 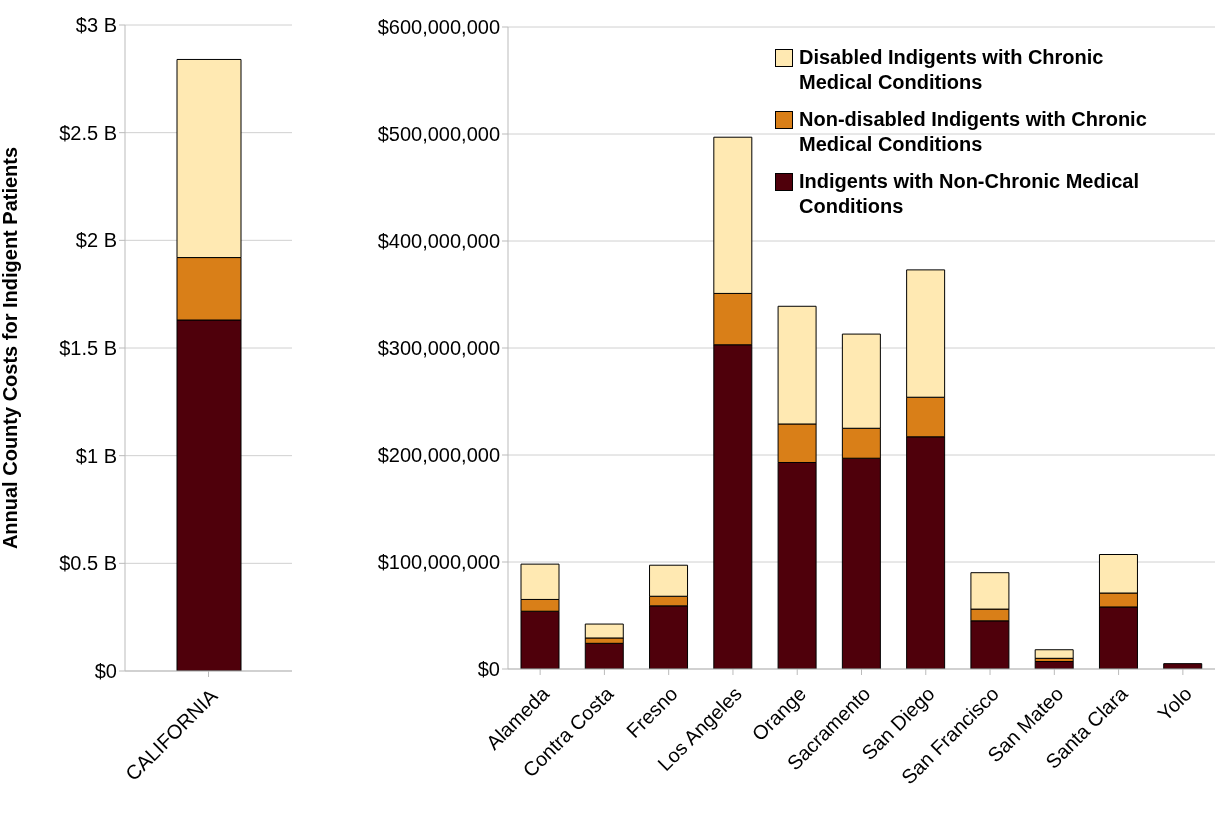 I want to click on y-tick-label: $300,000,000, so click(x=438, y=348).